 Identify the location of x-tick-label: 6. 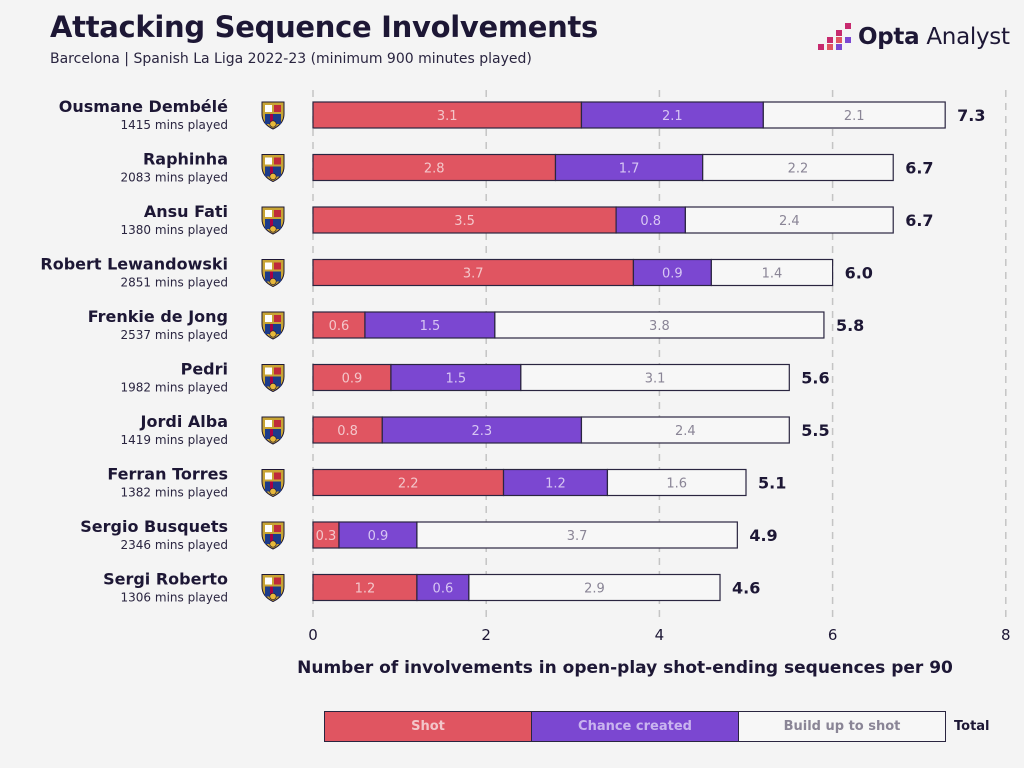
(833, 635).